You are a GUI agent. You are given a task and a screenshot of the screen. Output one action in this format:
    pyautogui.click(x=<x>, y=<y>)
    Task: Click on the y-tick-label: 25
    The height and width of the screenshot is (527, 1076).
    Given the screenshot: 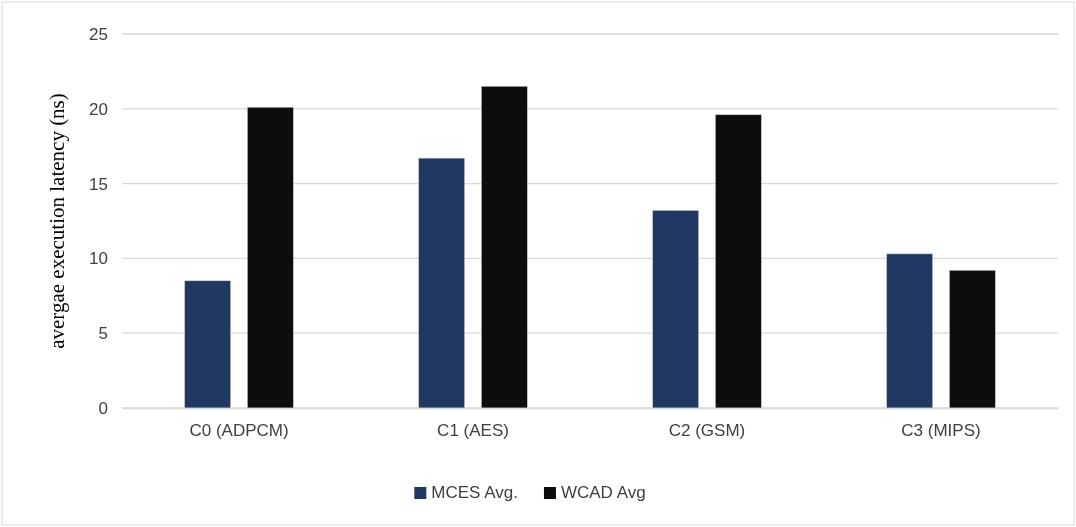 What is the action you would take?
    pyautogui.click(x=98, y=34)
    